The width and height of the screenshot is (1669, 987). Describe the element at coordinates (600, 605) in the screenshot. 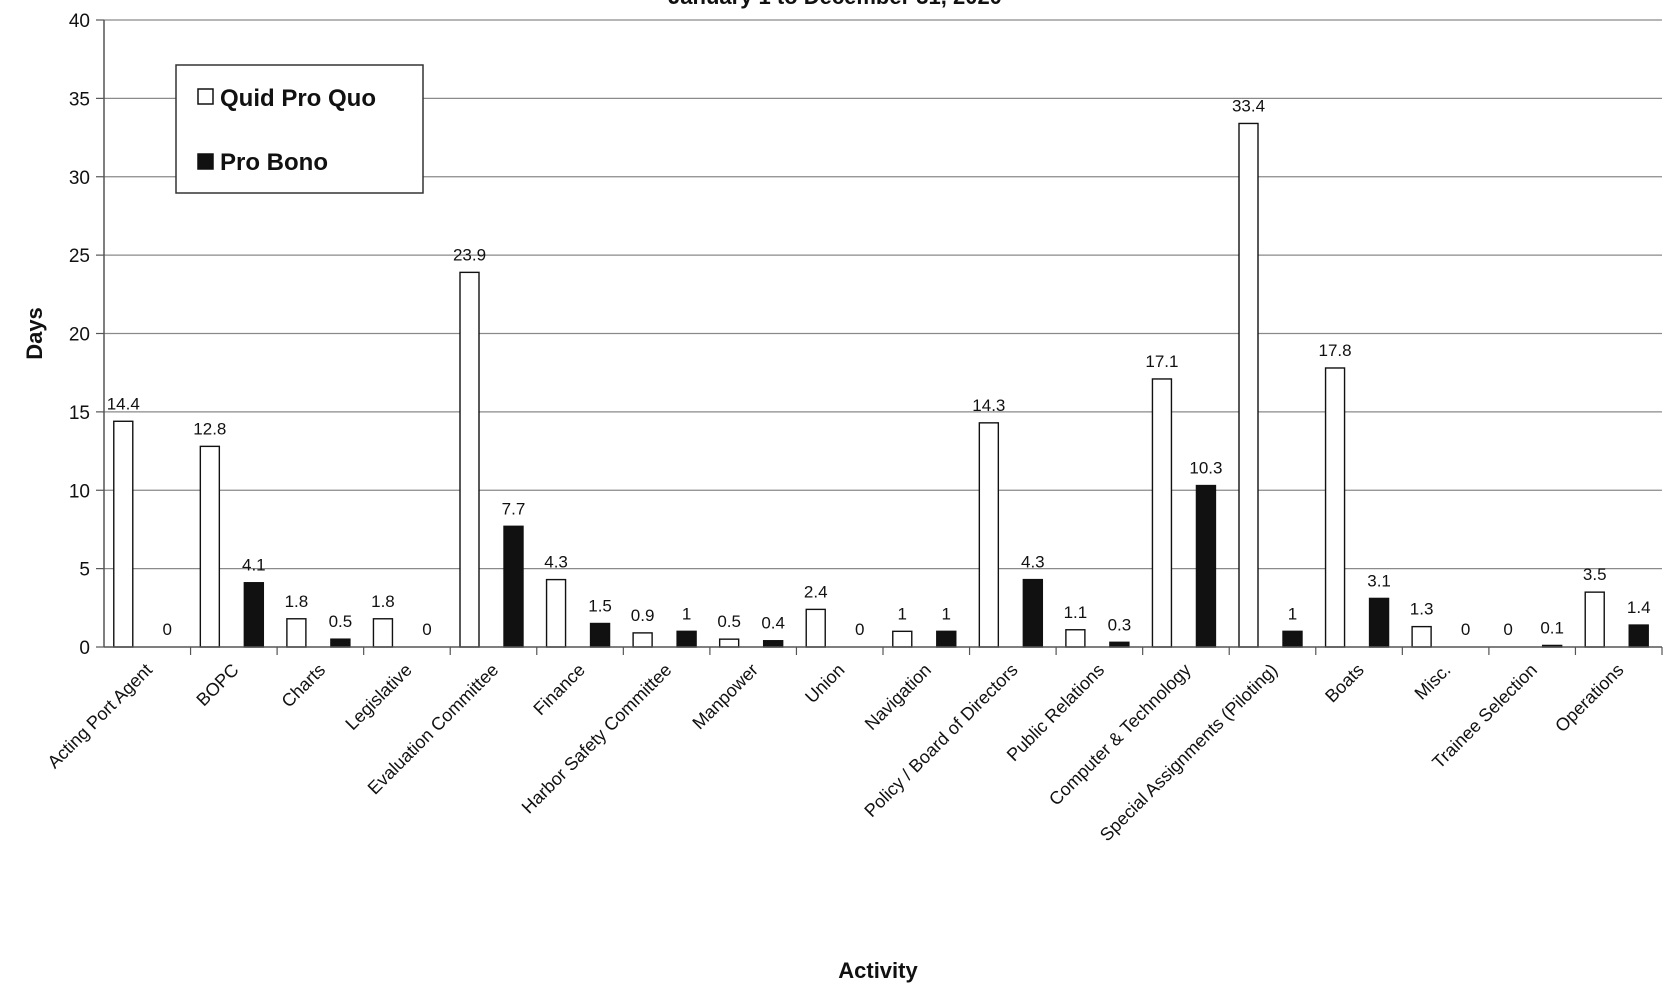

I see `data-label: 1.5` at that location.